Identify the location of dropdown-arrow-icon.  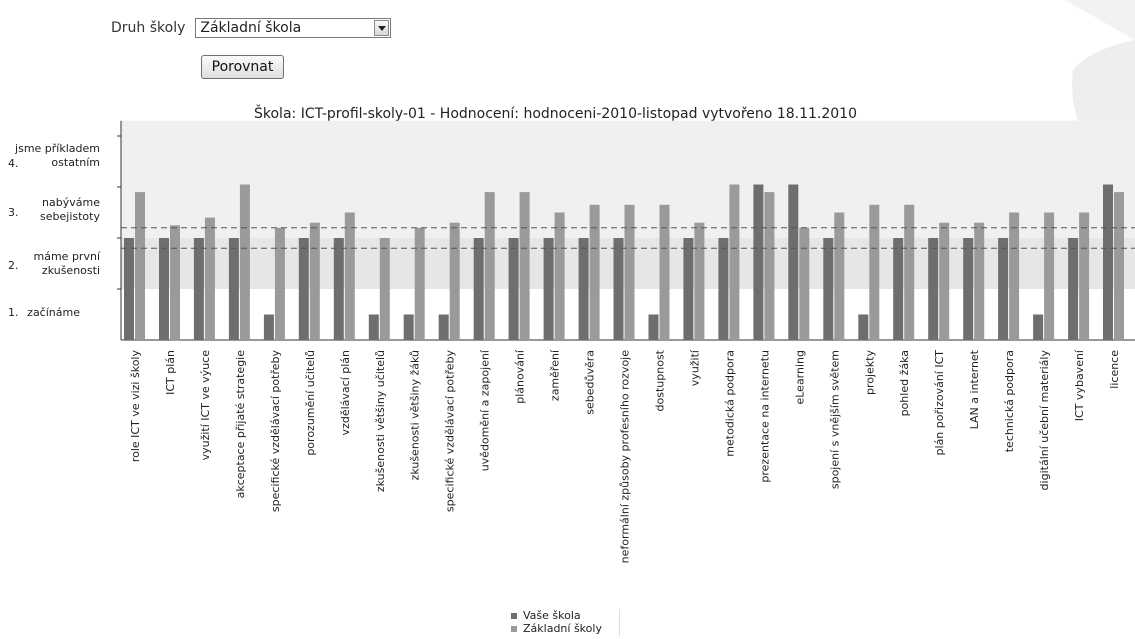
(382, 28).